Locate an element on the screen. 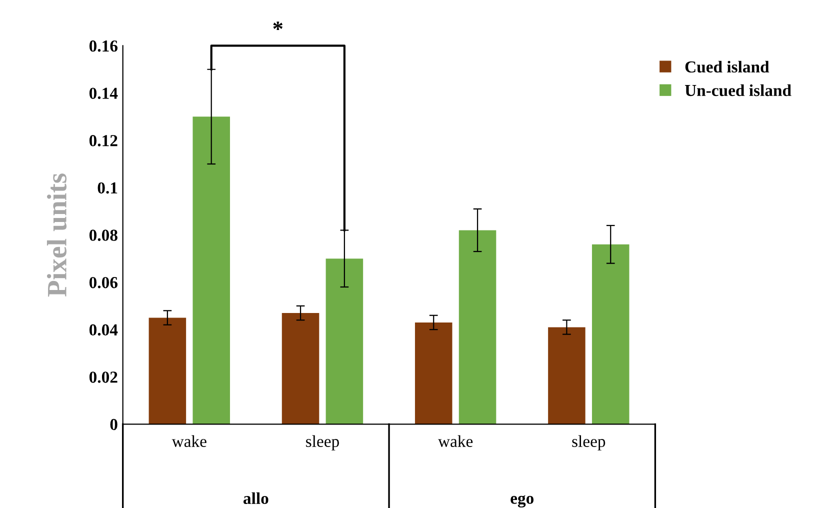  y-tick-label: 0.1 is located at coordinates (108, 188).